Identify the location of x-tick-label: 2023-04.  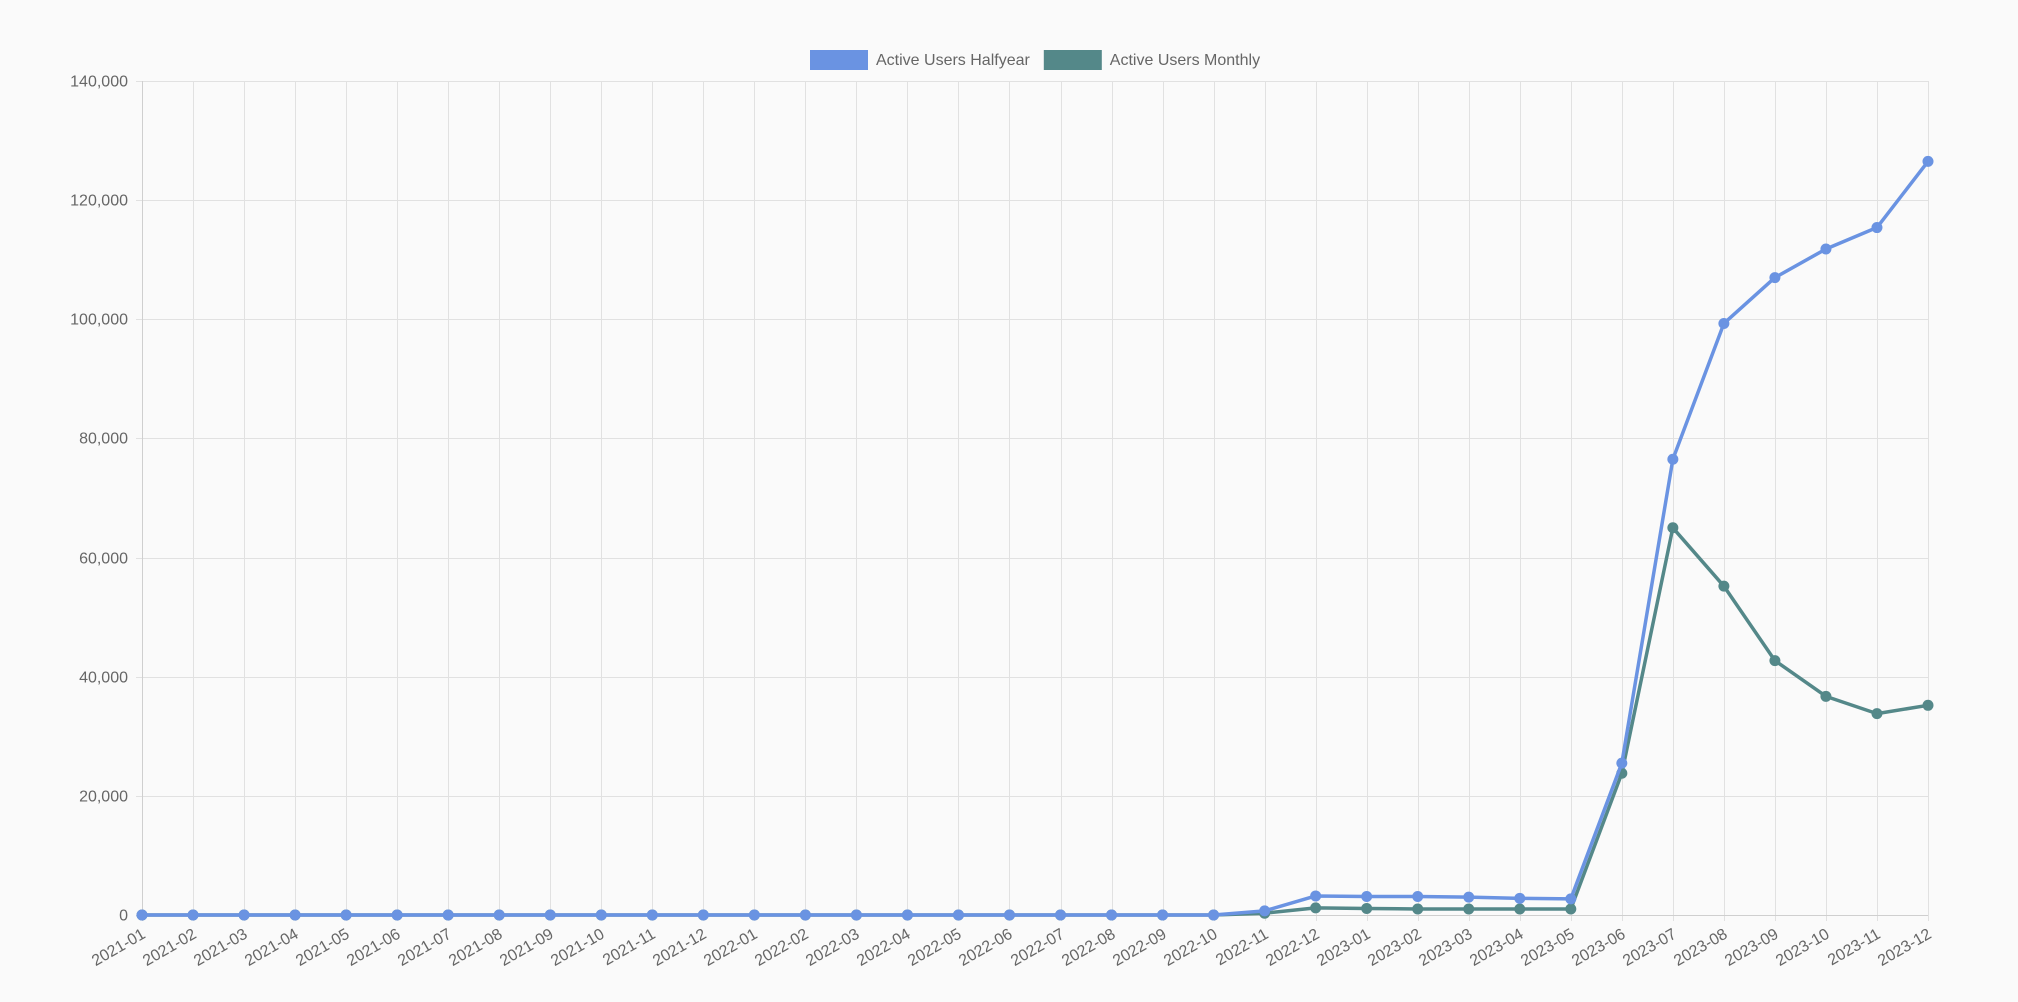
(1496, 948).